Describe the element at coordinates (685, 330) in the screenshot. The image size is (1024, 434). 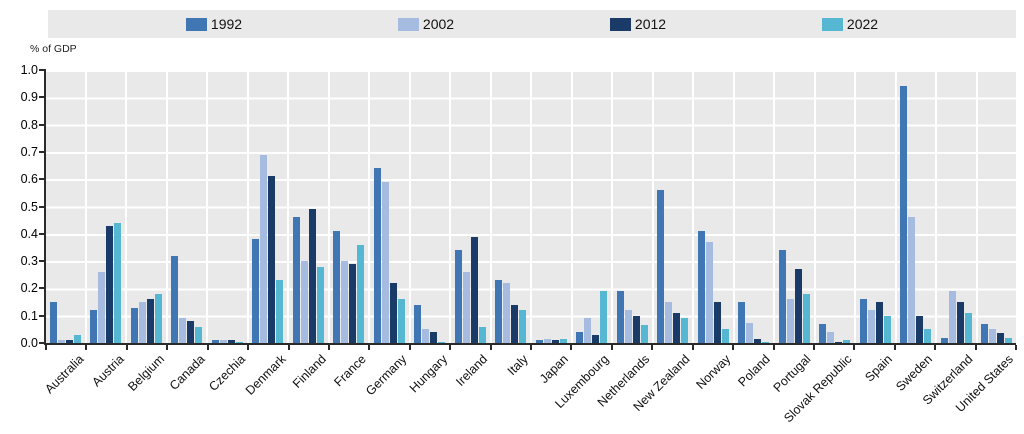
I see `bar-new-zealand-2022` at that location.